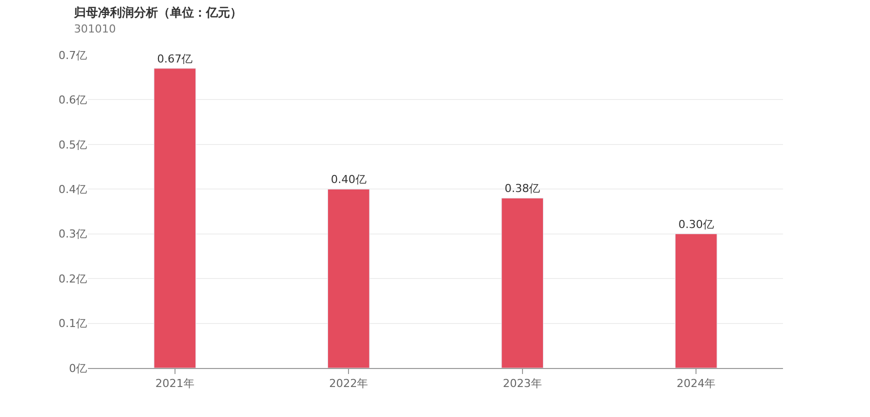  Describe the element at coordinates (72, 279) in the screenshot. I see `y-tick-label: 0.2亿` at that location.